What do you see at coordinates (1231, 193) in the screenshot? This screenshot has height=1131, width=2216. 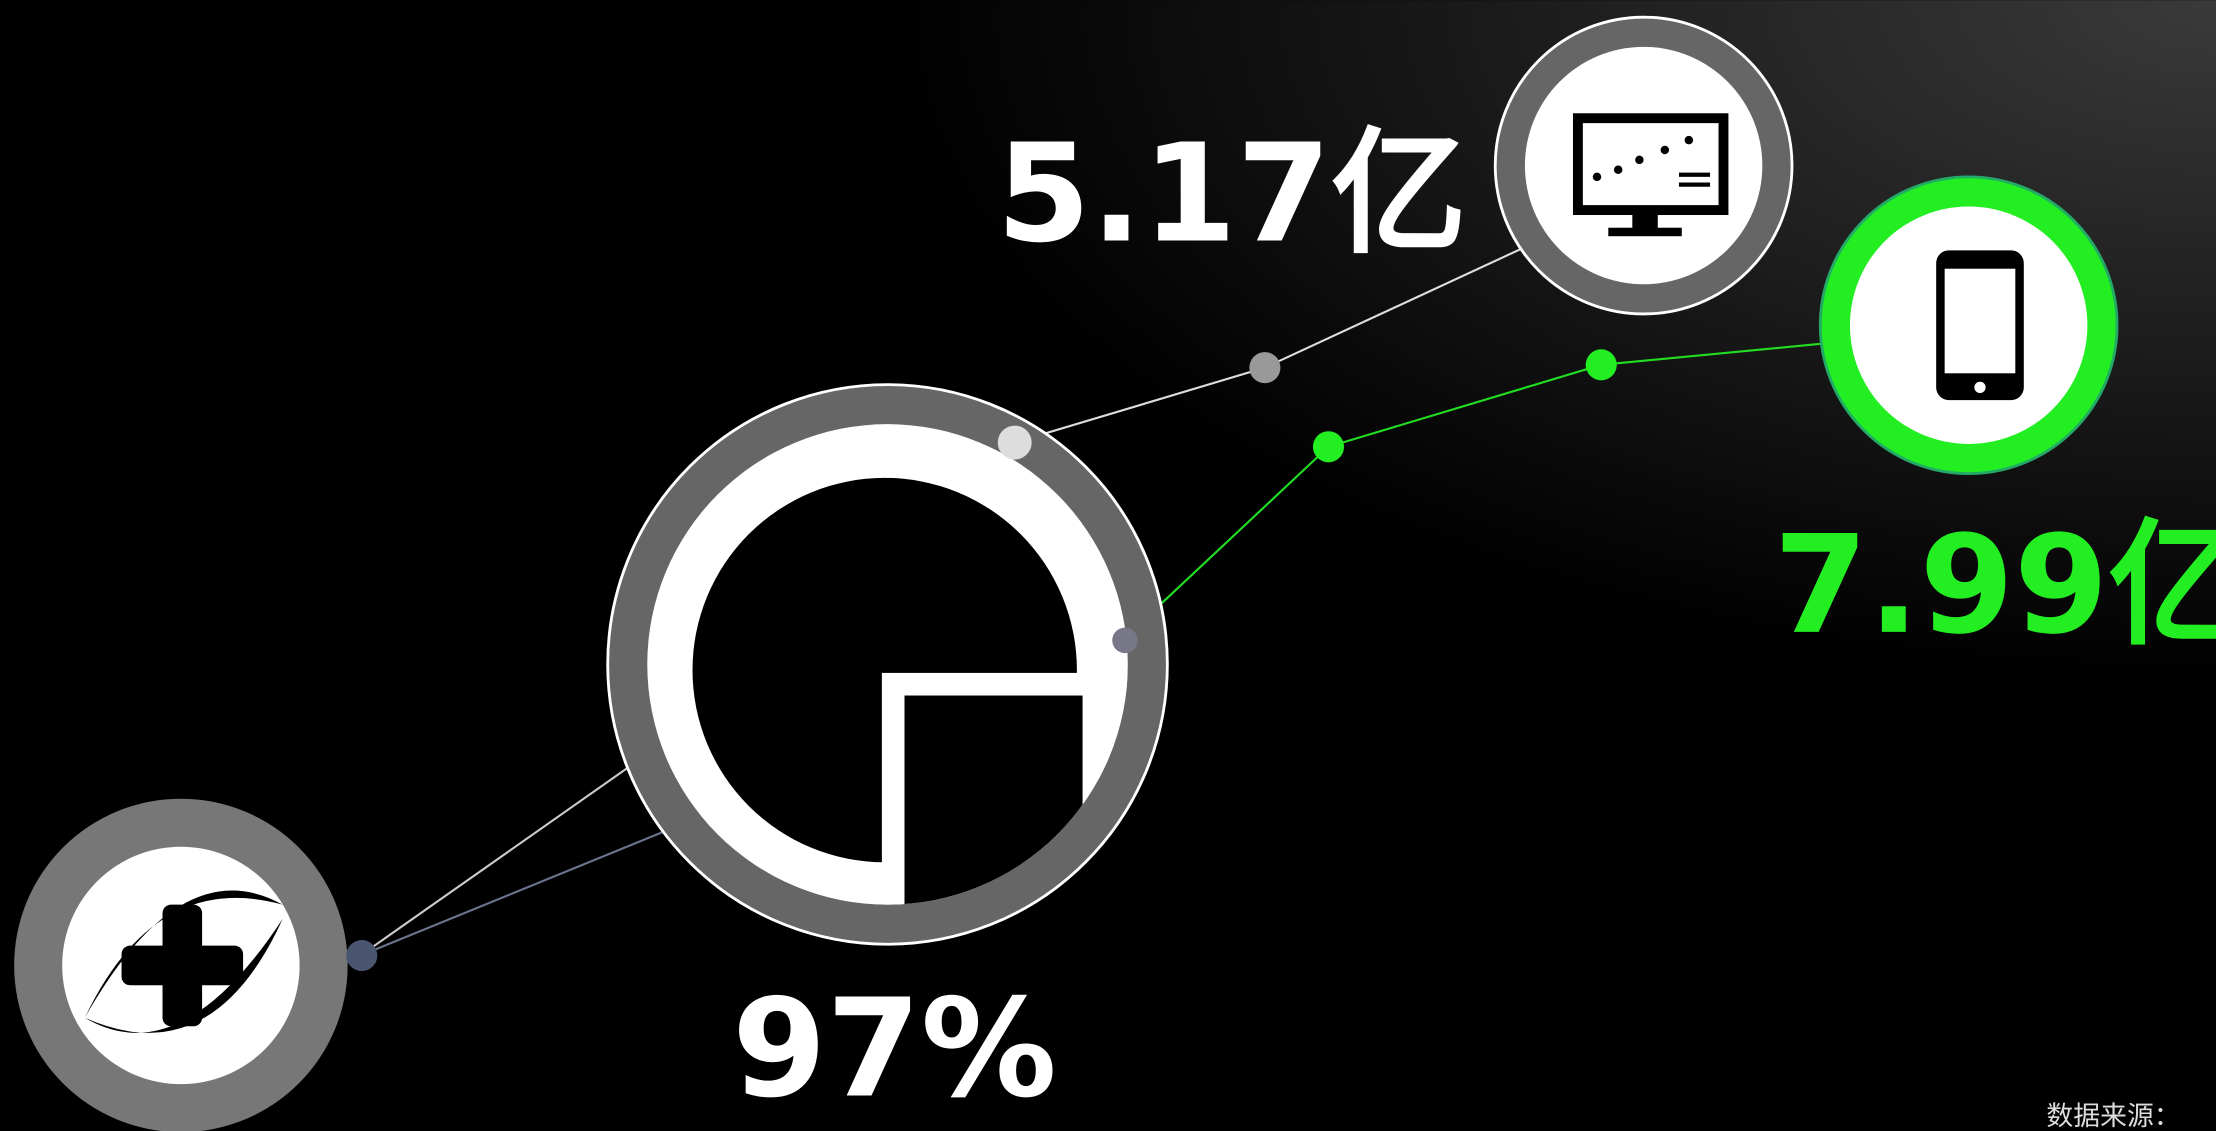 I see `pc-users-label: 5.17亿` at bounding box center [1231, 193].